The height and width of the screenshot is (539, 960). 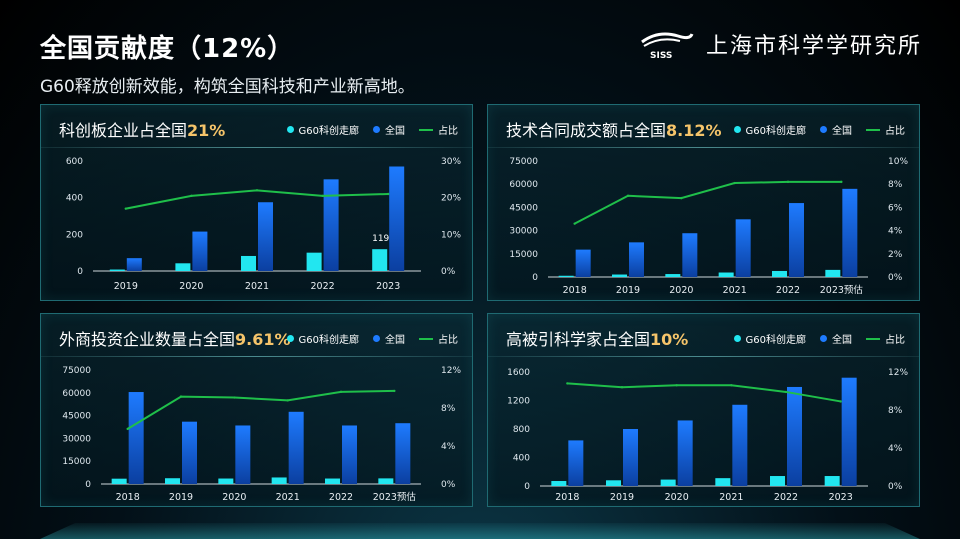 I want to click on y2-tick-label: 30%, so click(x=451, y=162).